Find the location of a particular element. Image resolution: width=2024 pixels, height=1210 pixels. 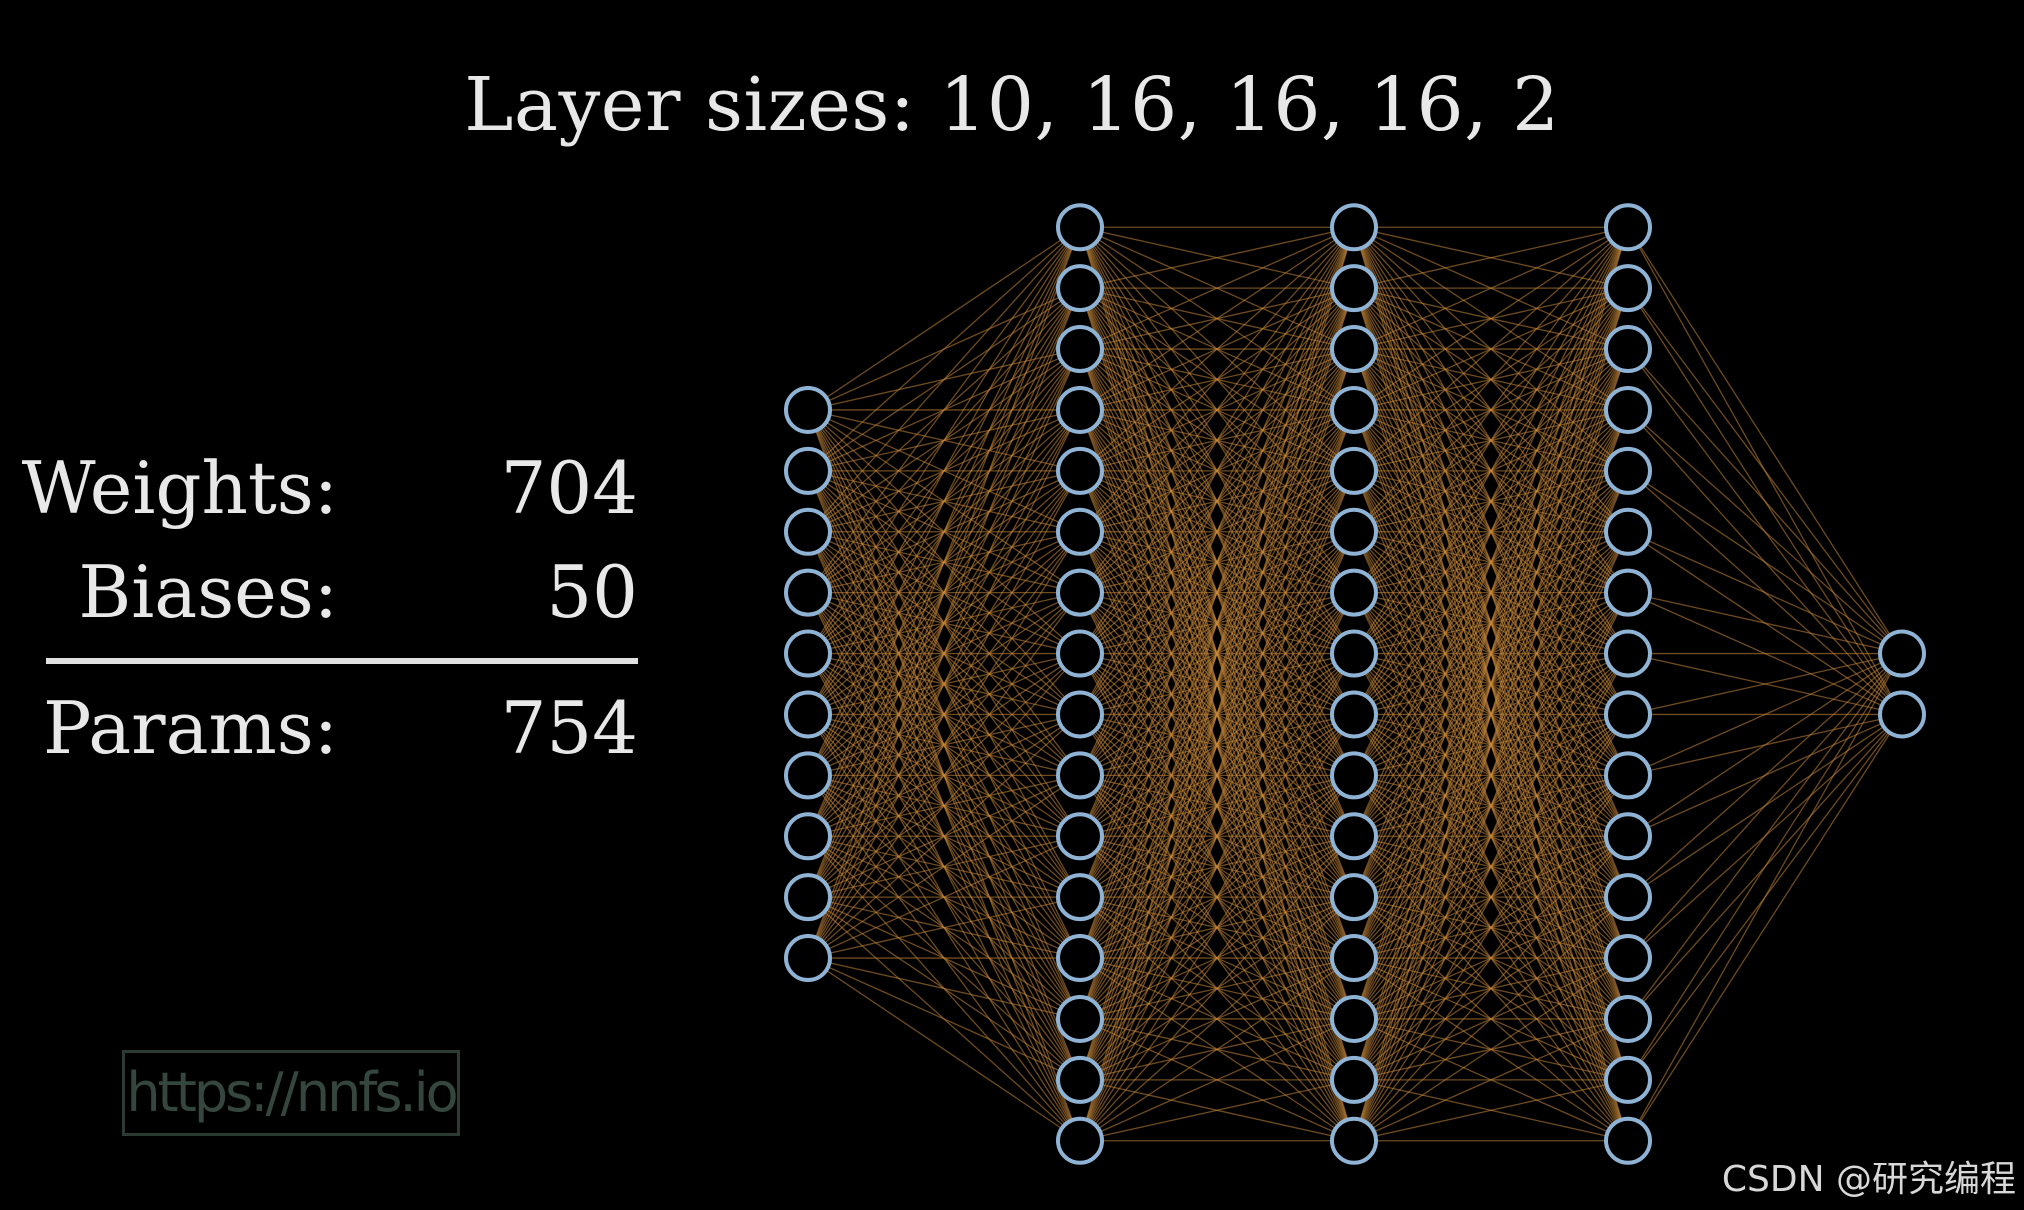

neuron-layer2-node14 is located at coordinates (1080, 1018).